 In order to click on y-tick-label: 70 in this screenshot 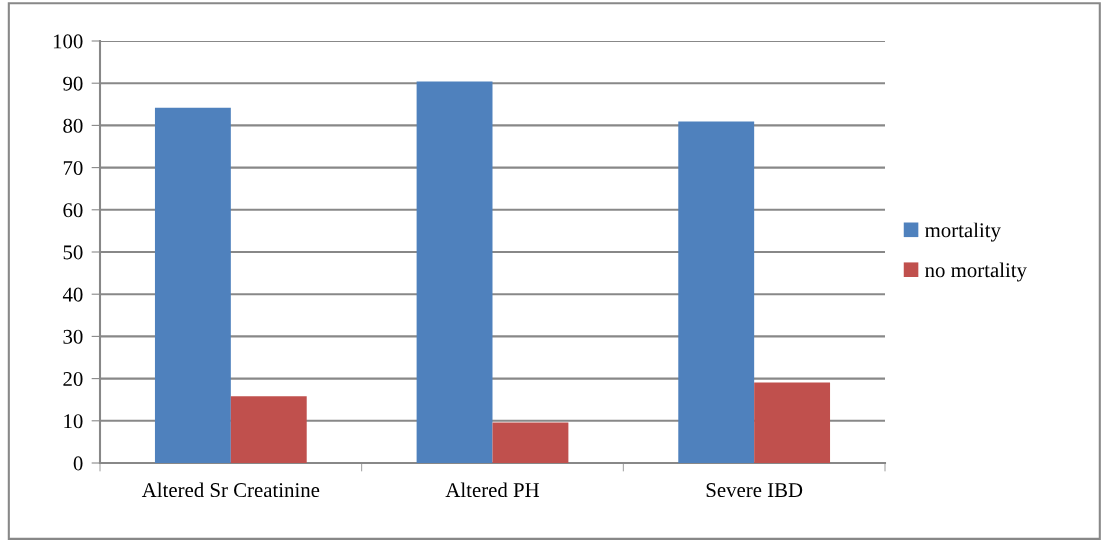, I will do `click(73, 168)`.